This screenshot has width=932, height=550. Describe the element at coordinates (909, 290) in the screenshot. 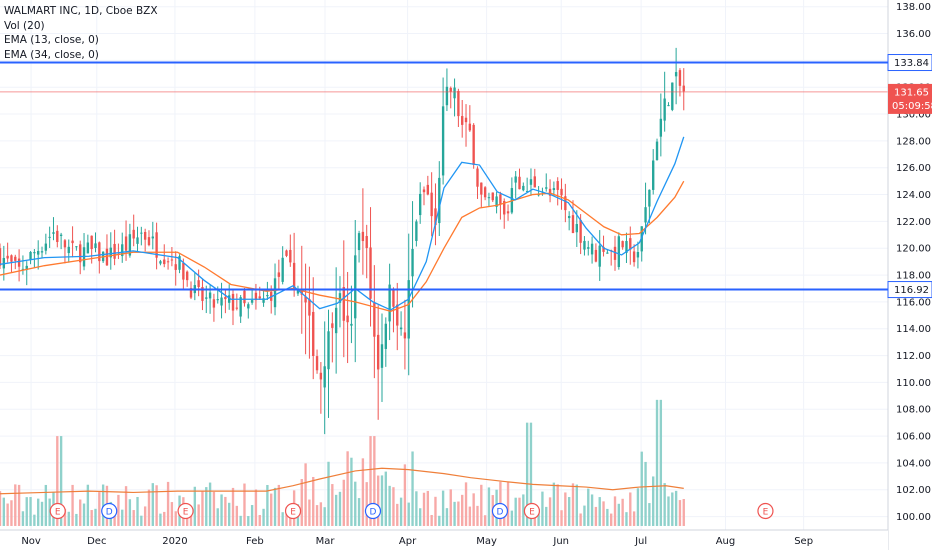

I see `line-price-tag` at that location.